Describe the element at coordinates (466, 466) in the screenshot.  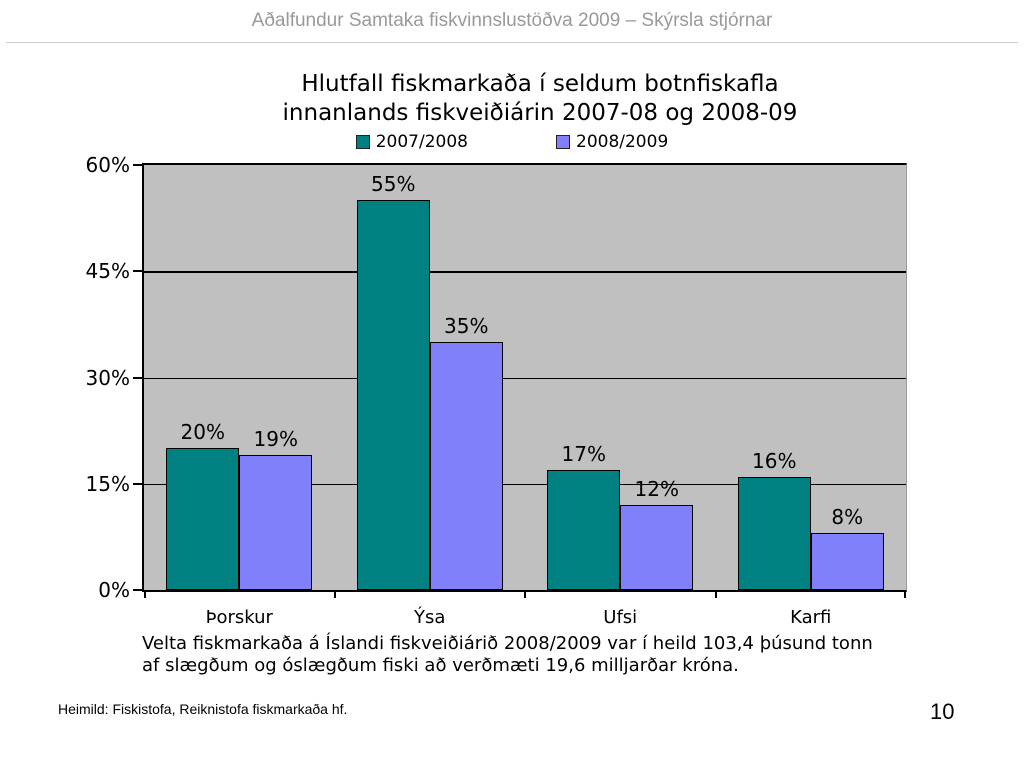
I see `bar-2008/2009-Ýsa` at that location.